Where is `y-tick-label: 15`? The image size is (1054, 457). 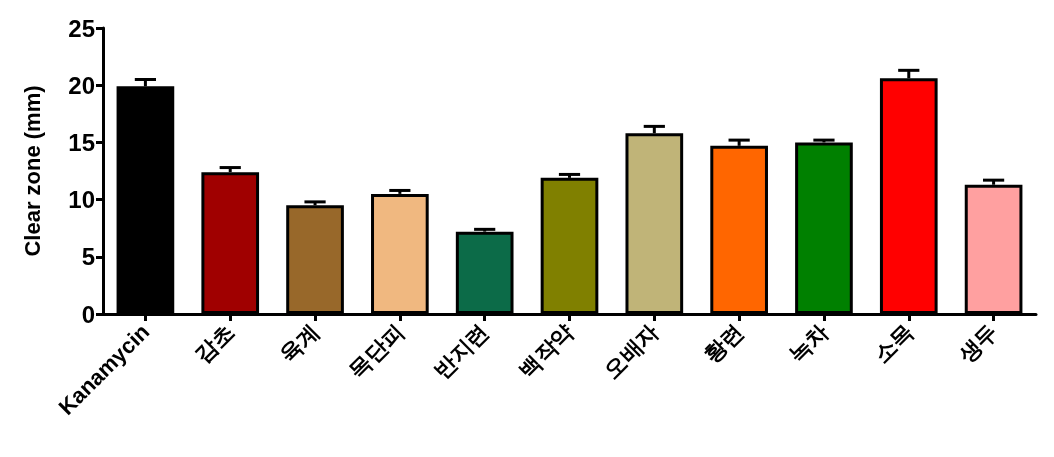 y-tick-label: 15 is located at coordinates (81, 142).